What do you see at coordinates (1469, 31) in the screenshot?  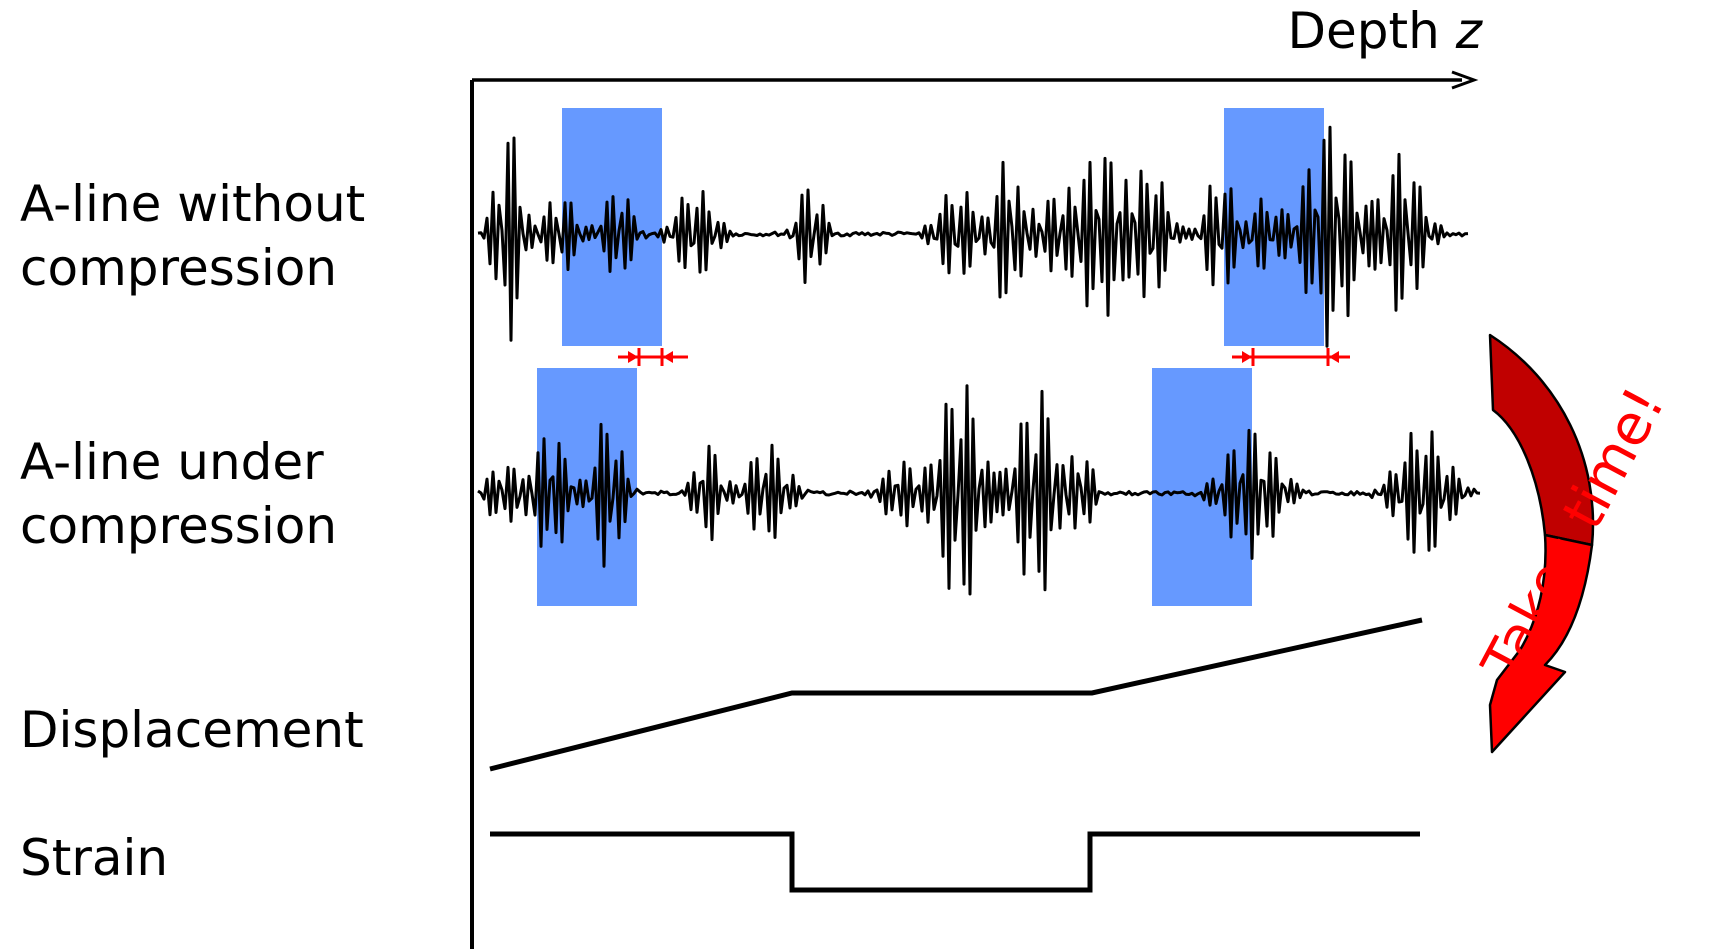 I see `depth-axis-variable: z` at bounding box center [1469, 31].